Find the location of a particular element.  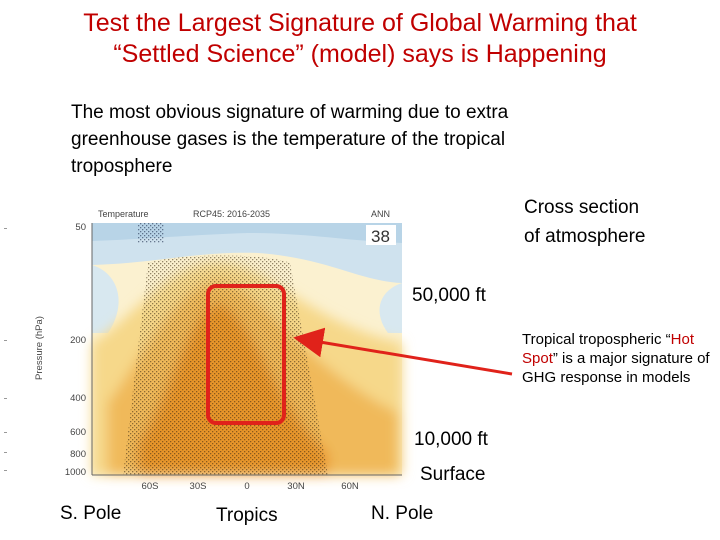

badge-bg is located at coordinates (381, 235).